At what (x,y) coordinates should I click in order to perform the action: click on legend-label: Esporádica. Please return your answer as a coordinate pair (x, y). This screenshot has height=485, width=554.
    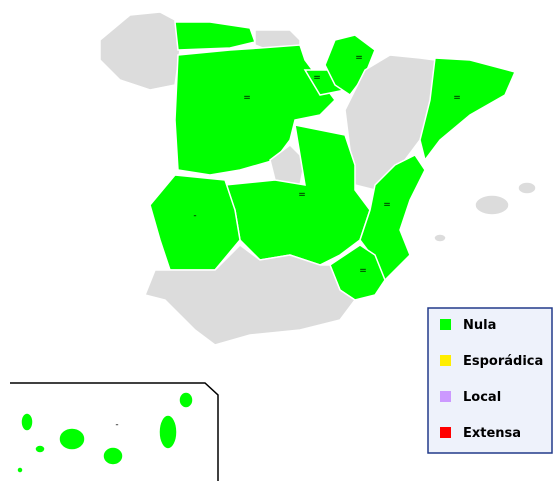
    Looking at the image, I should click on (503, 361).